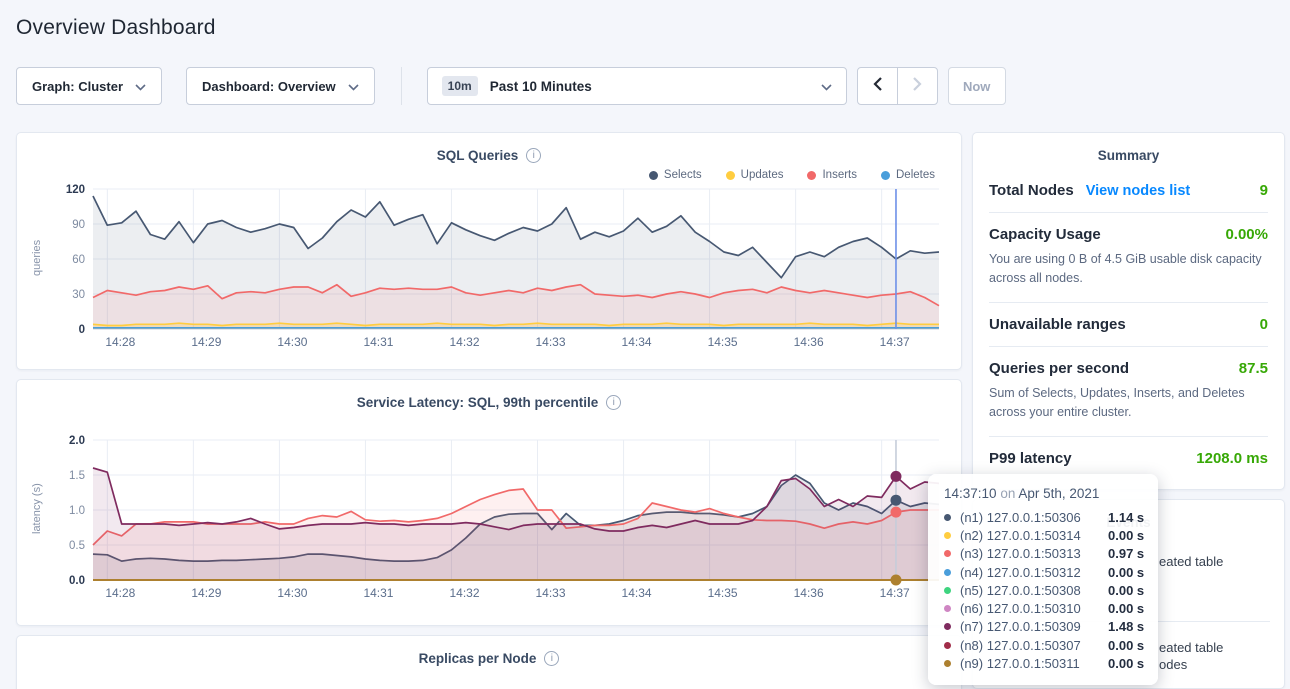 Image resolution: width=1290 pixels, height=689 pixels. I want to click on svg-text: 14:37, so click(895, 342).